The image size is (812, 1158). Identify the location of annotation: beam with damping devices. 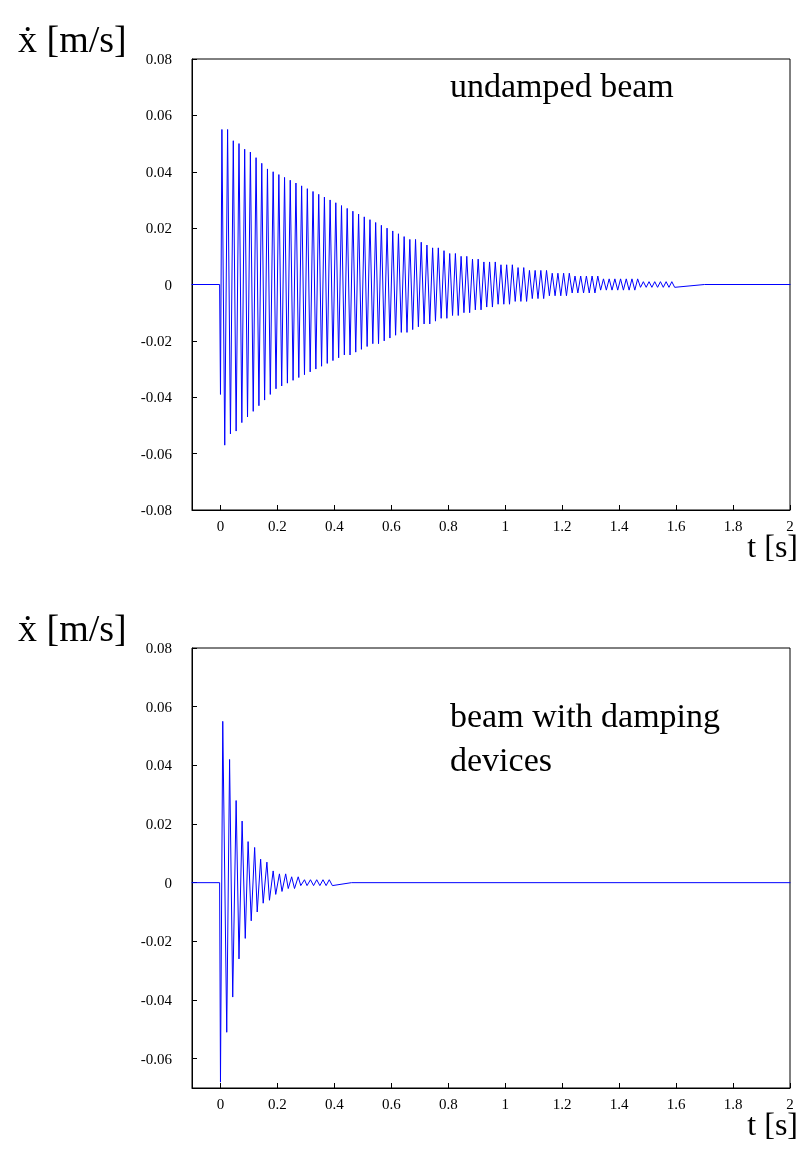
(589, 737).